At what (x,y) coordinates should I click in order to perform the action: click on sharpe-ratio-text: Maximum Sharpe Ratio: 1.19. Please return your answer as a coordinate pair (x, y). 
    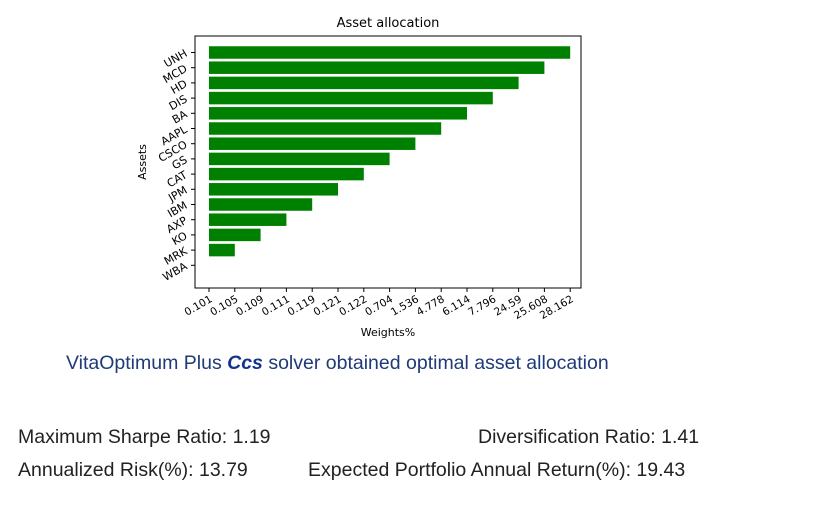
    Looking at the image, I should click on (144, 437).